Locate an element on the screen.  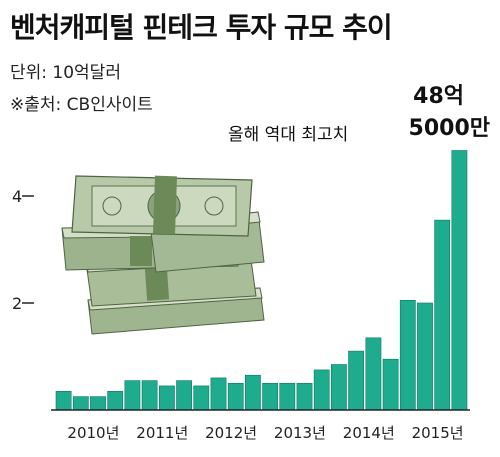
x-tick-label: 2014년 is located at coordinates (369, 433).